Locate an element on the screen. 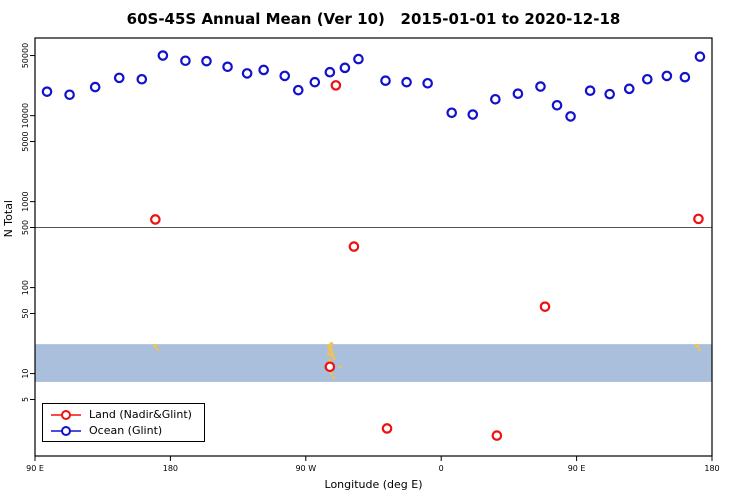  land-legend-symbol is located at coordinates (66, 414).